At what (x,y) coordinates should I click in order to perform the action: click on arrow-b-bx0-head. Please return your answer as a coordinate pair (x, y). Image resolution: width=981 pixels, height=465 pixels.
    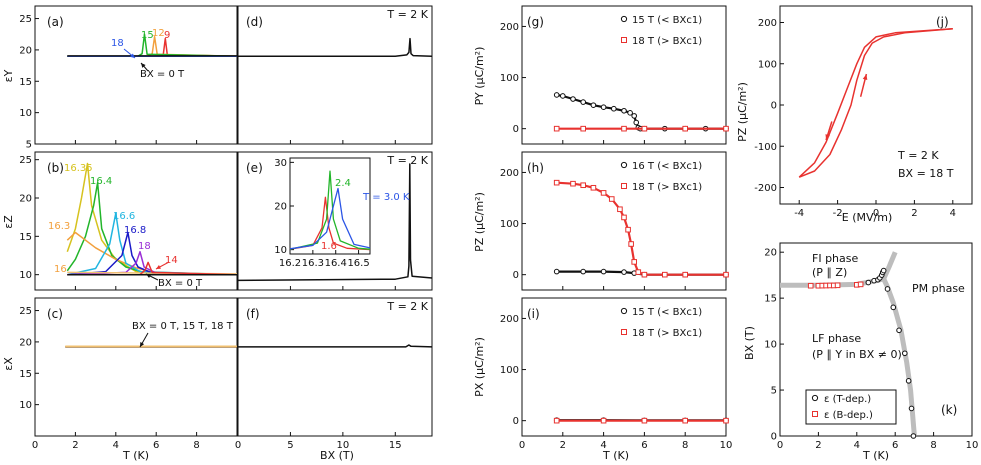
    Looking at the image, I should click on (148, 276).